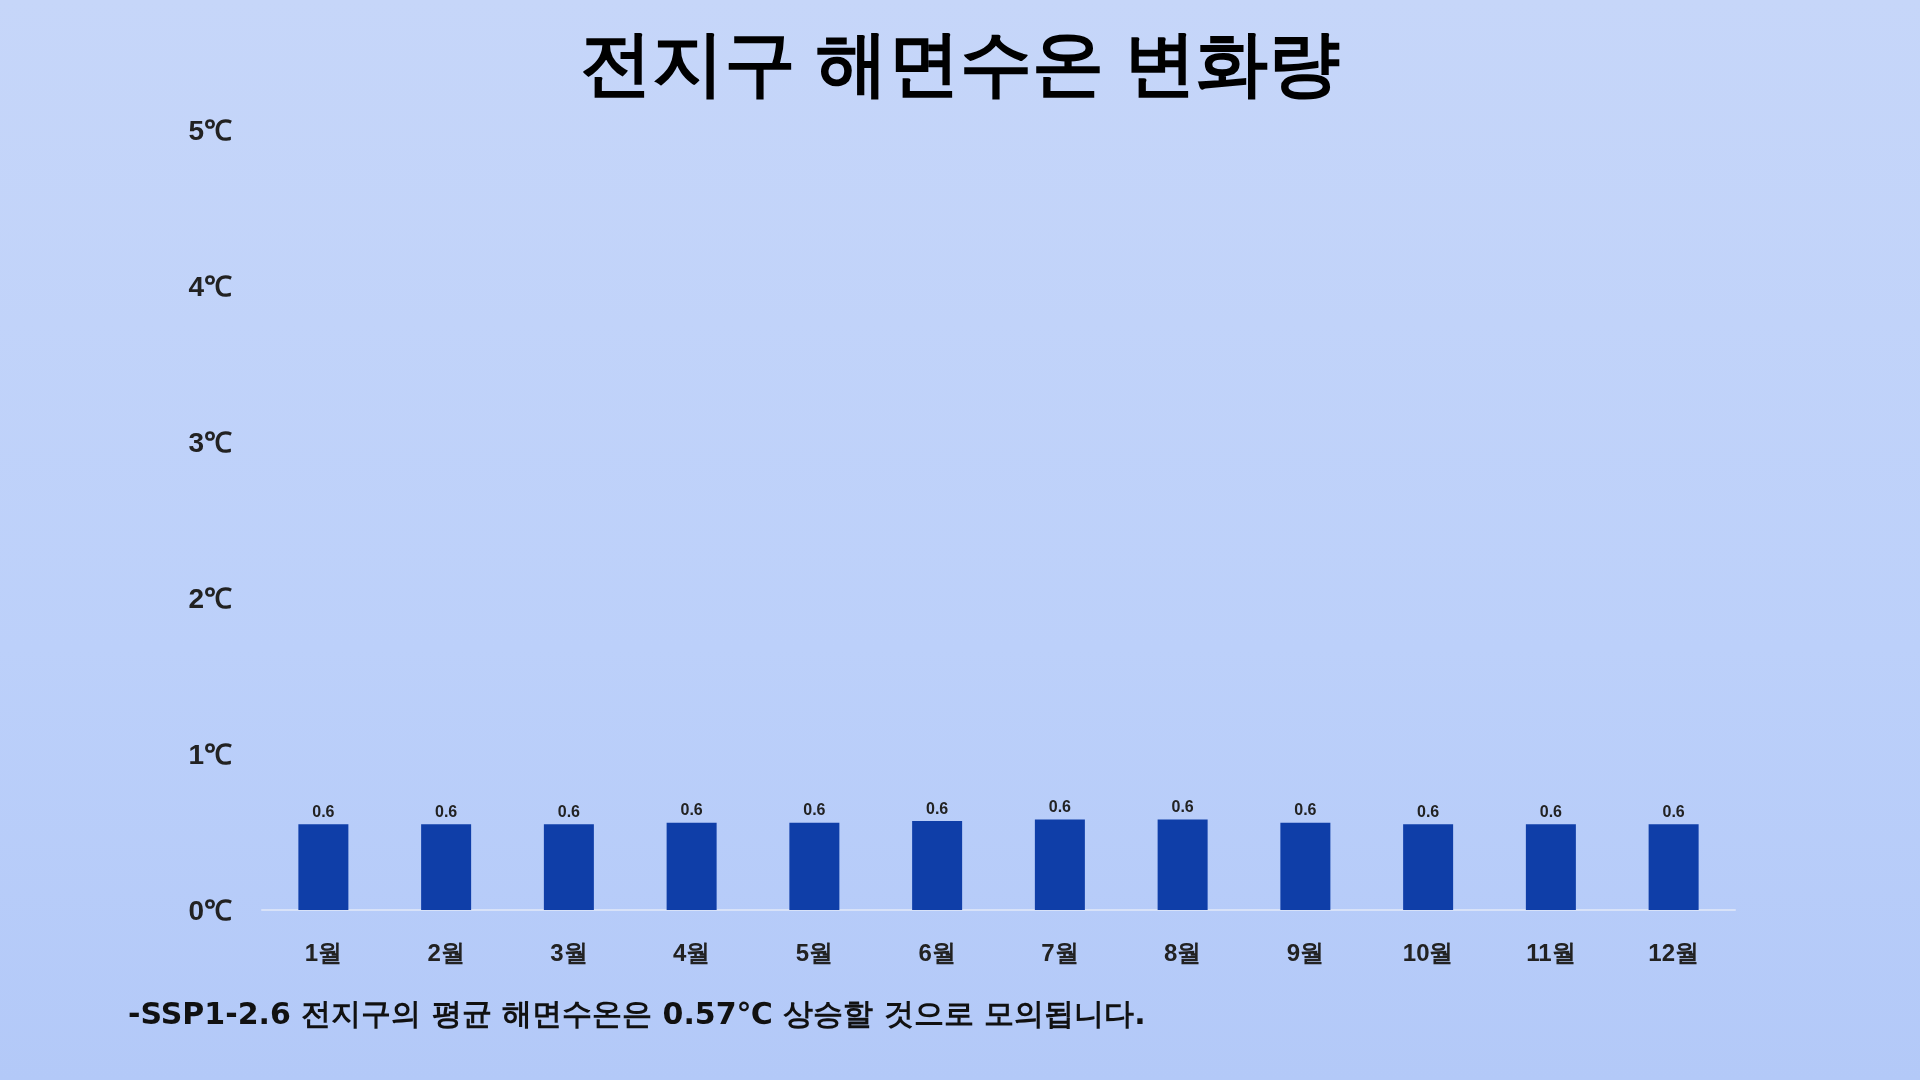  What do you see at coordinates (210, 442) in the screenshot?
I see `y-tick-label: 3℃` at bounding box center [210, 442].